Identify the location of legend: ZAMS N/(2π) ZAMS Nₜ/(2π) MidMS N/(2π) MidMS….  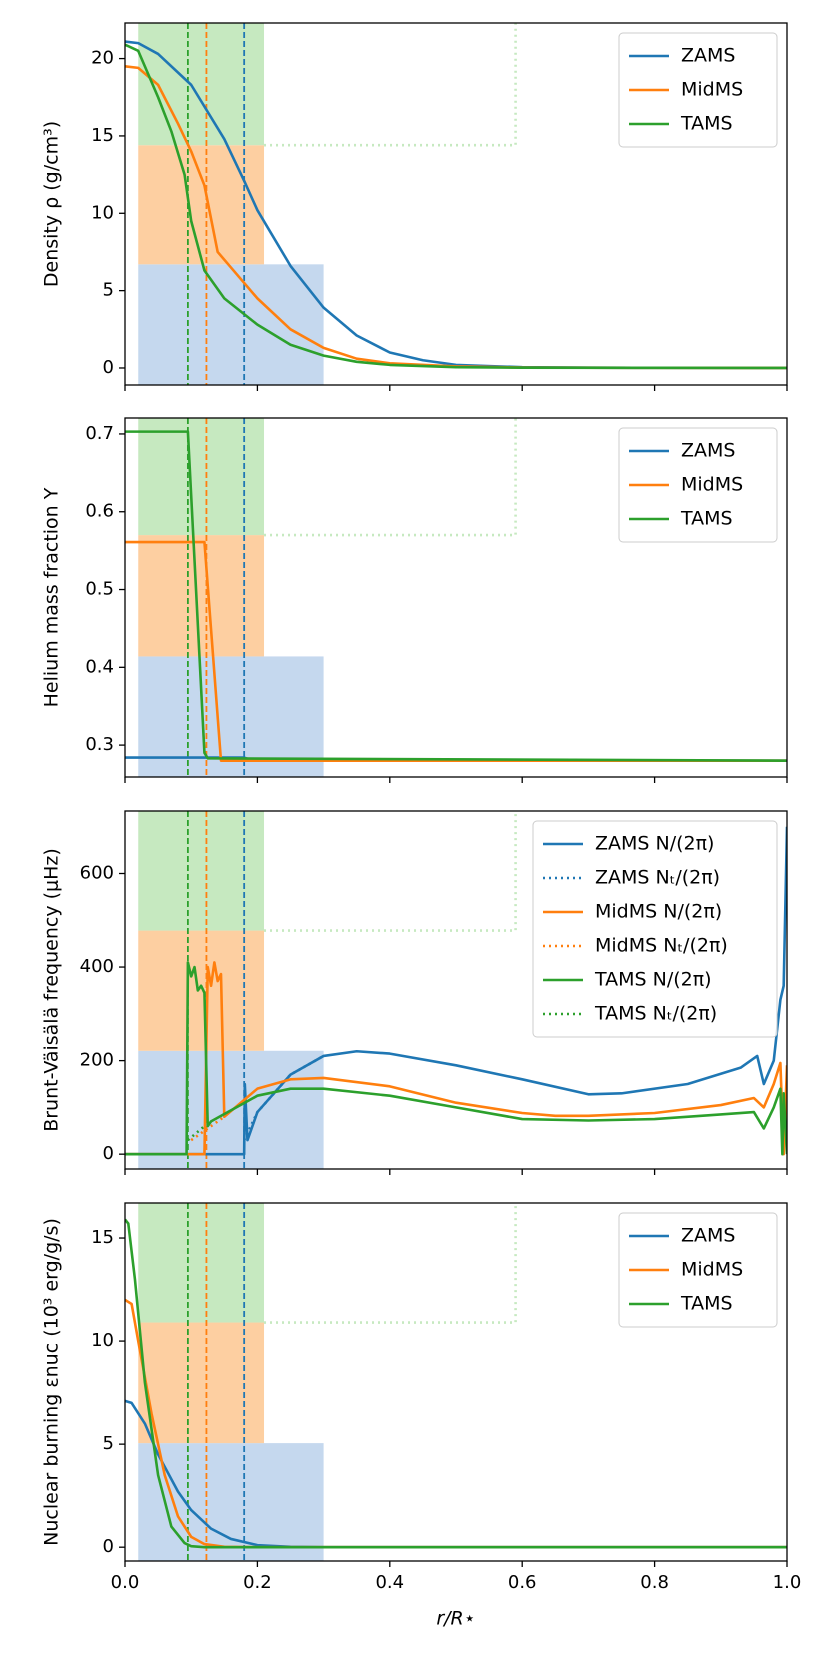
(655, 929).